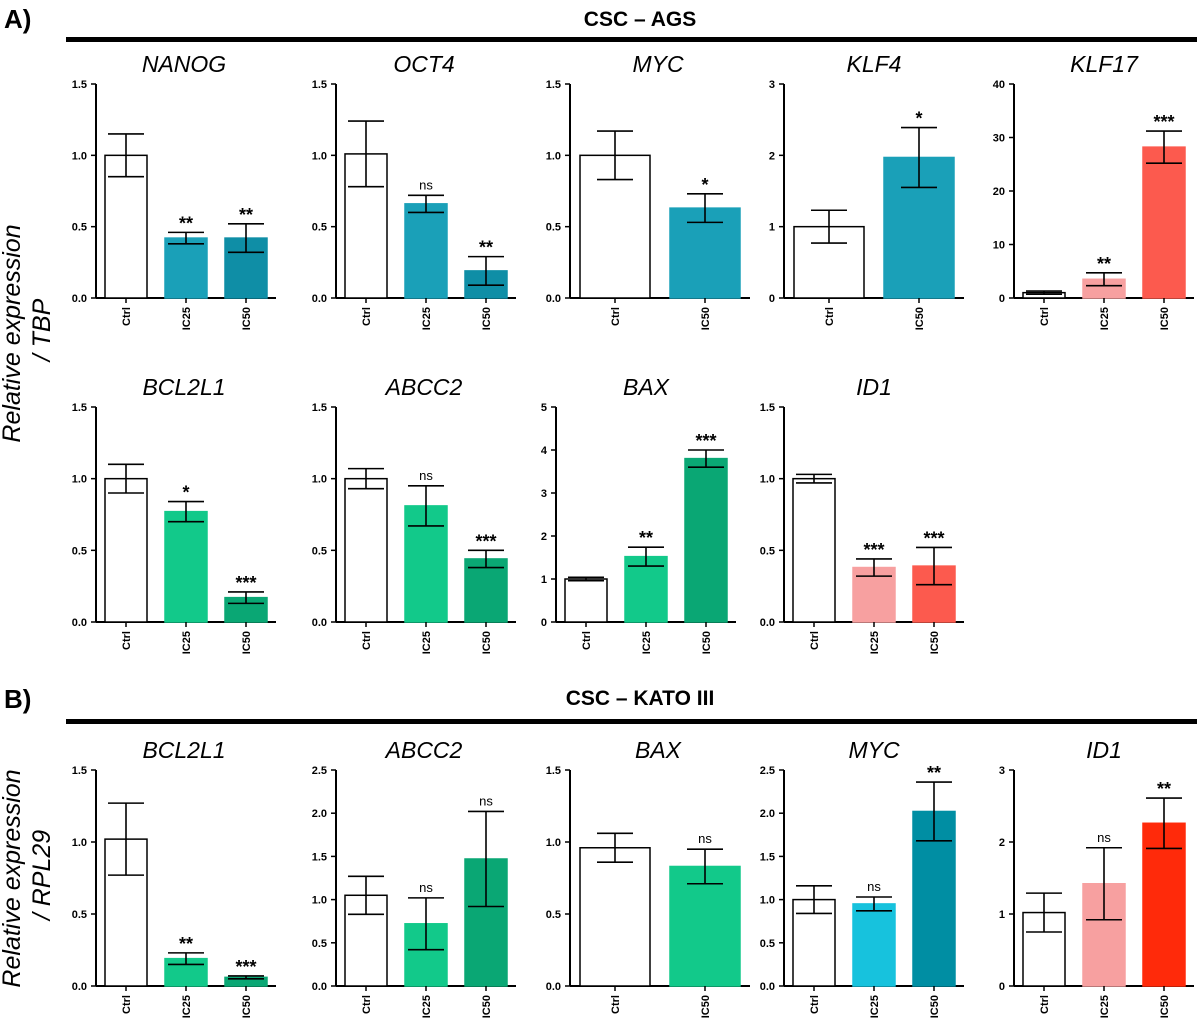 Image resolution: width=1204 pixels, height=1025 pixels. Describe the element at coordinates (414, 877) in the screenshot. I see `chart-b-abcc2: ABCC2 0.0 0.5 1.0 1.5 2.0 2.5 Ctrl ns IC25 ns IC50` at that location.